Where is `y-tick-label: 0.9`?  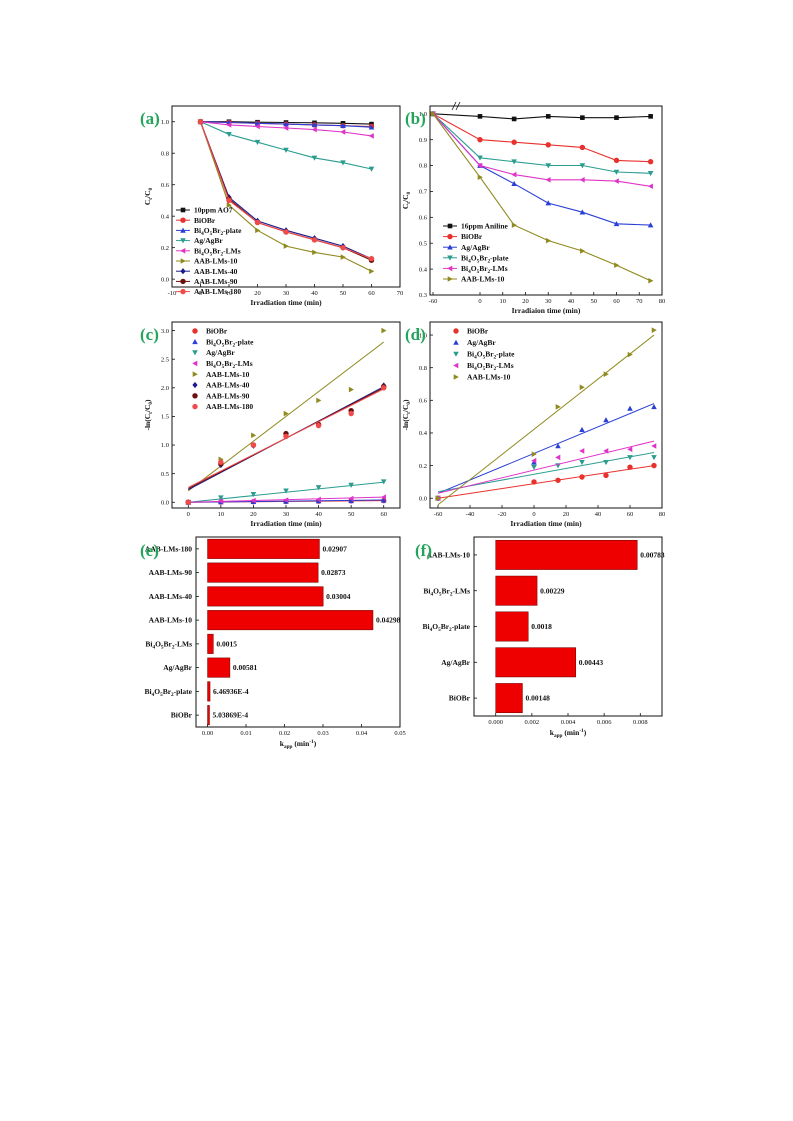 y-tick-label: 0.9 is located at coordinates (423, 140).